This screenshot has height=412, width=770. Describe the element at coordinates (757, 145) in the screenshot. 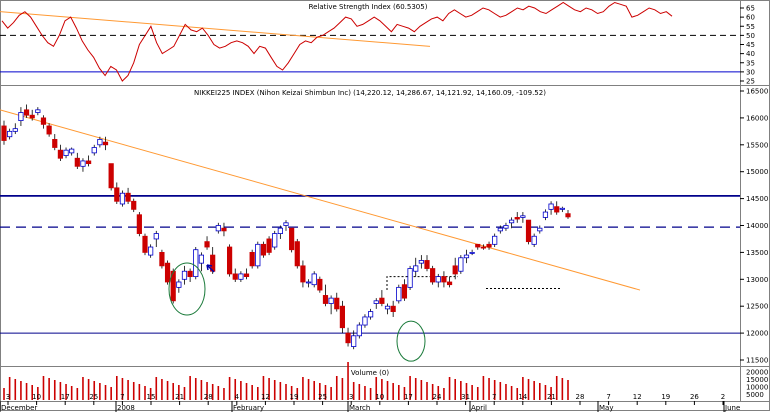

I see `price-tick-label: 15500` at that location.